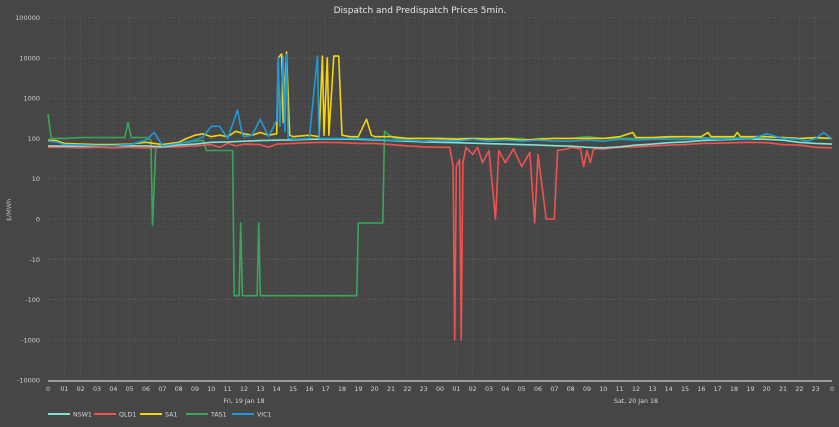 The image size is (839, 427). Describe the element at coordinates (206, 415) in the screenshot. I see `legend-item-tas1: TAS1` at that location.